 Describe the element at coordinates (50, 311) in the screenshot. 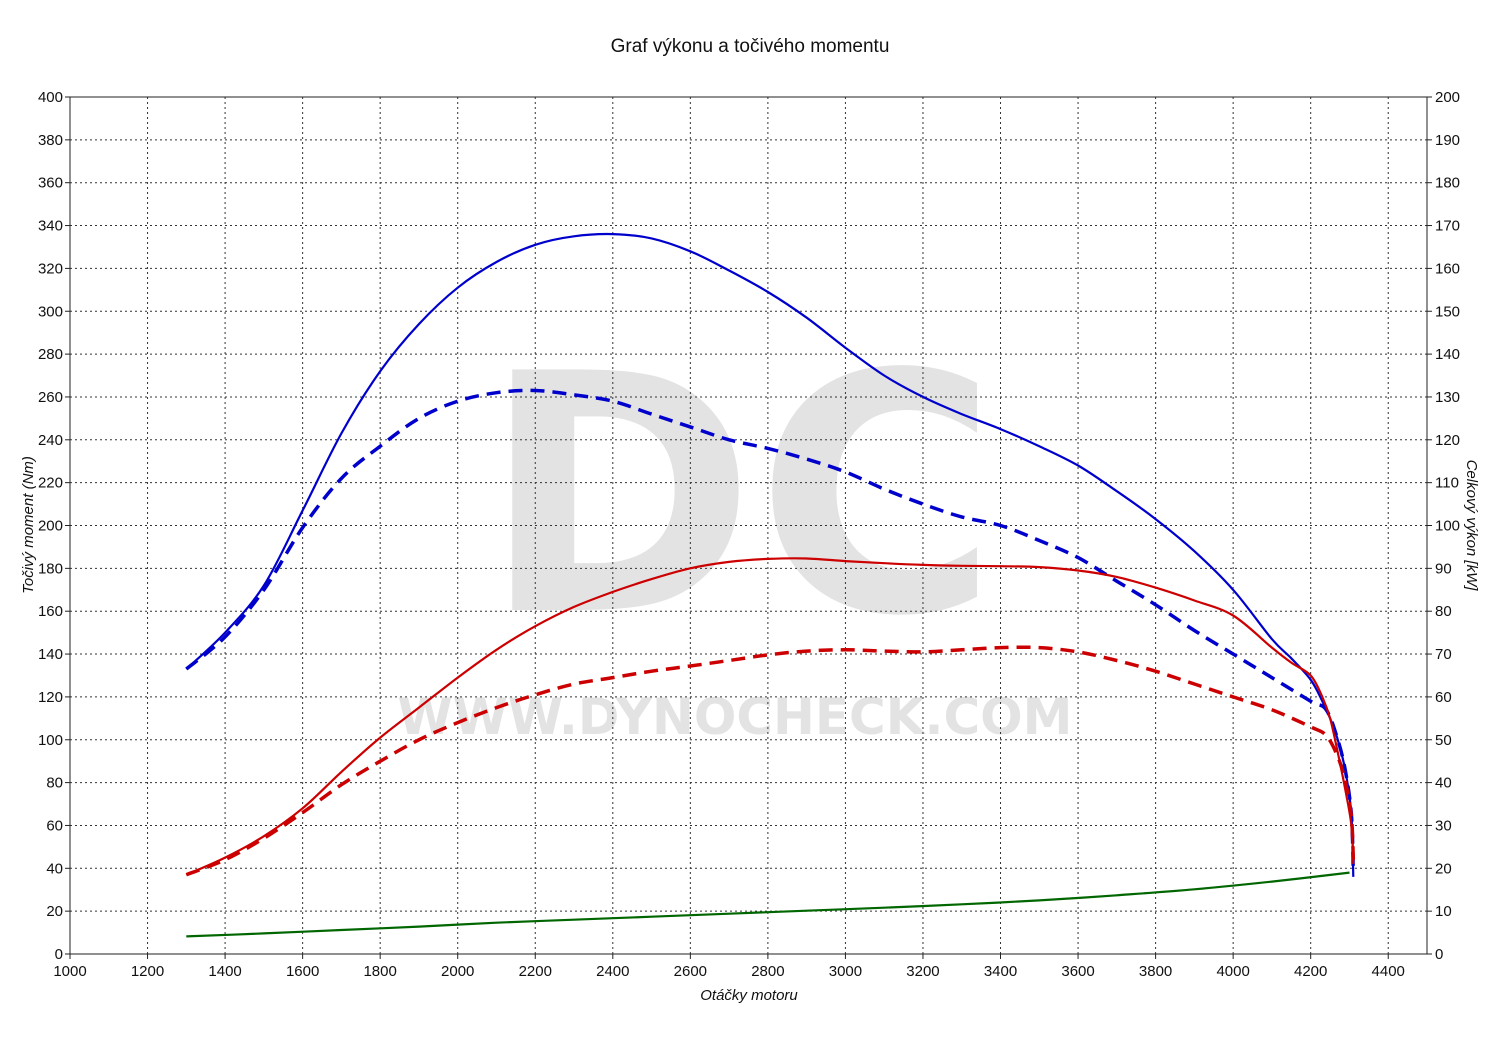

I see `y-left-tick-label: 300` at that location.